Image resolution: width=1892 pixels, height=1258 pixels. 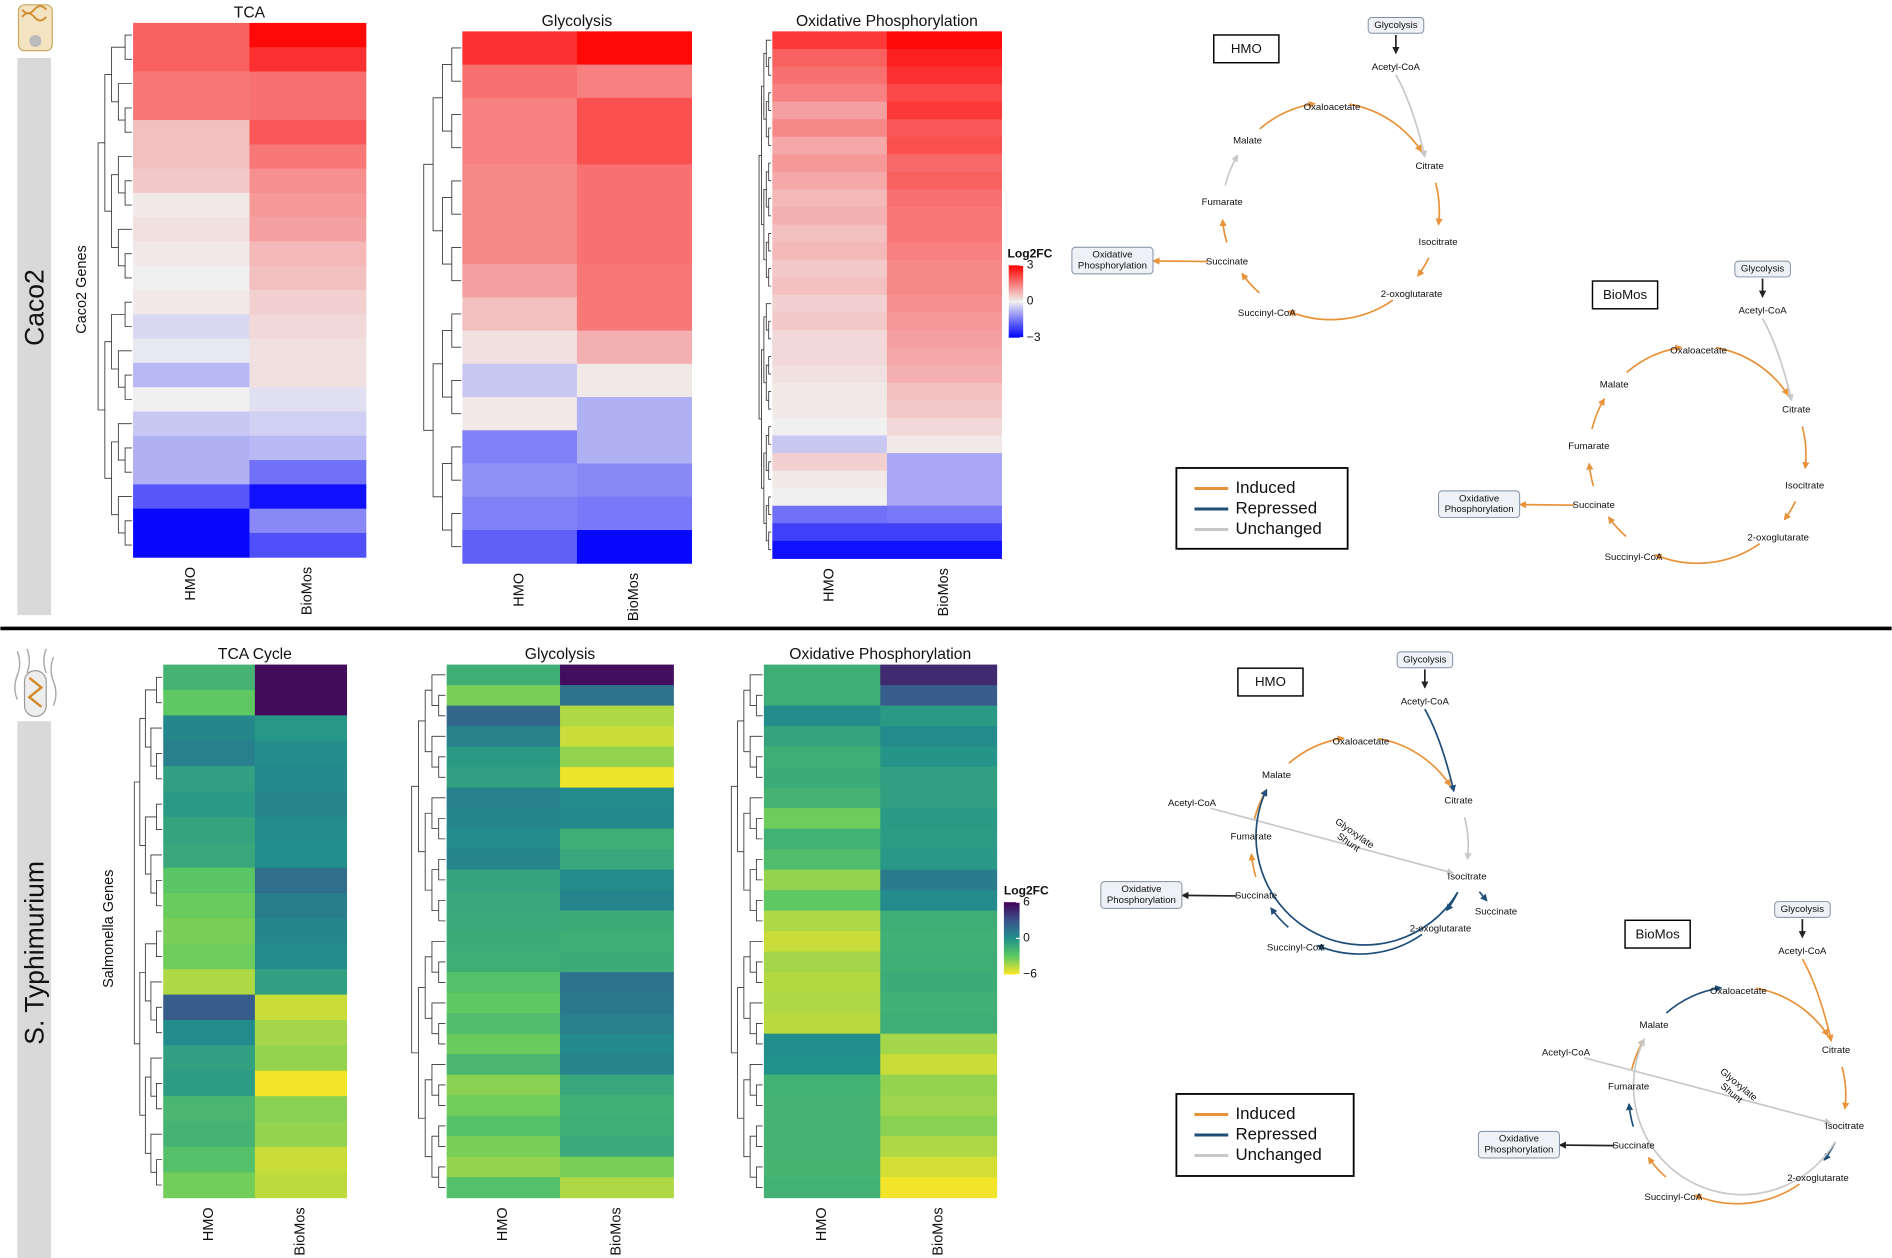 I want to click on colorbar-tick-label: −6, so click(x=1030, y=974).